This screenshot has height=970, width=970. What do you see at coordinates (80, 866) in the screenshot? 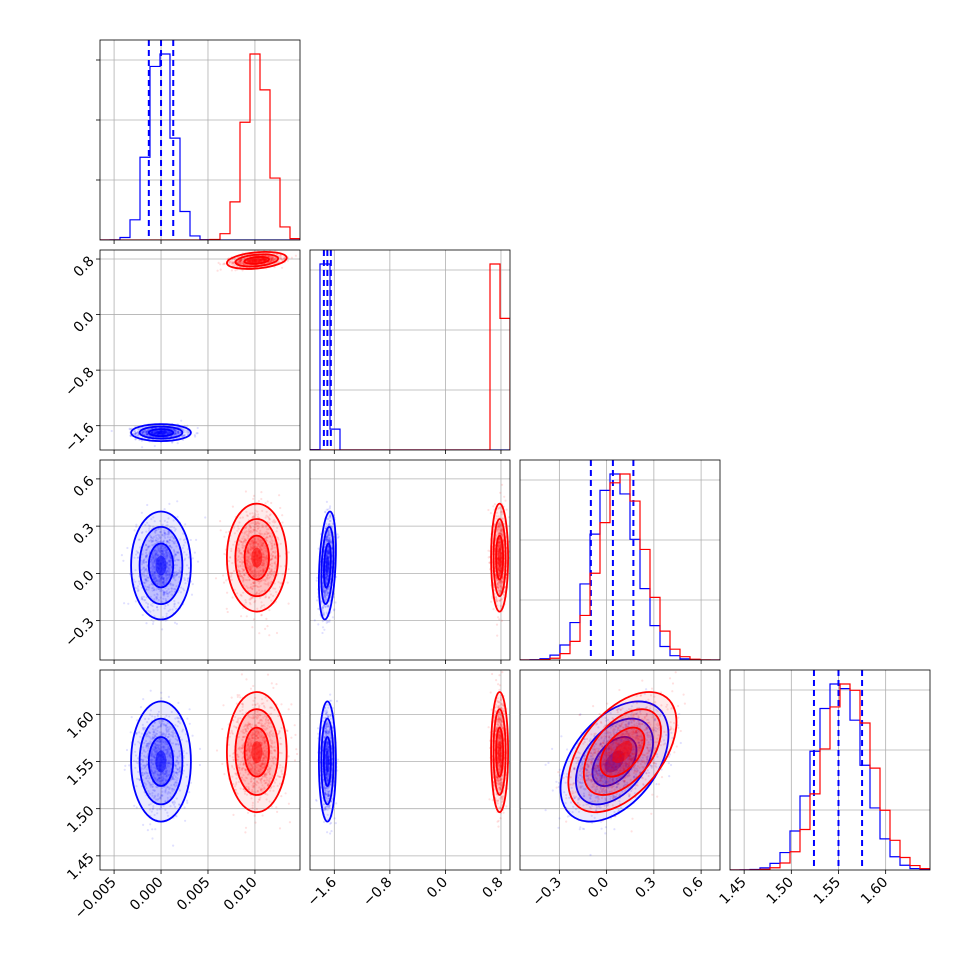
I see `y-tick-label: 1.45` at bounding box center [80, 866].